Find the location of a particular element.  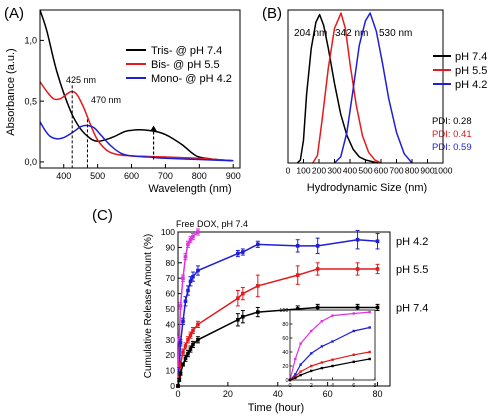

panel-a-ytick-label: 1,0 is located at coordinates (30, 41).